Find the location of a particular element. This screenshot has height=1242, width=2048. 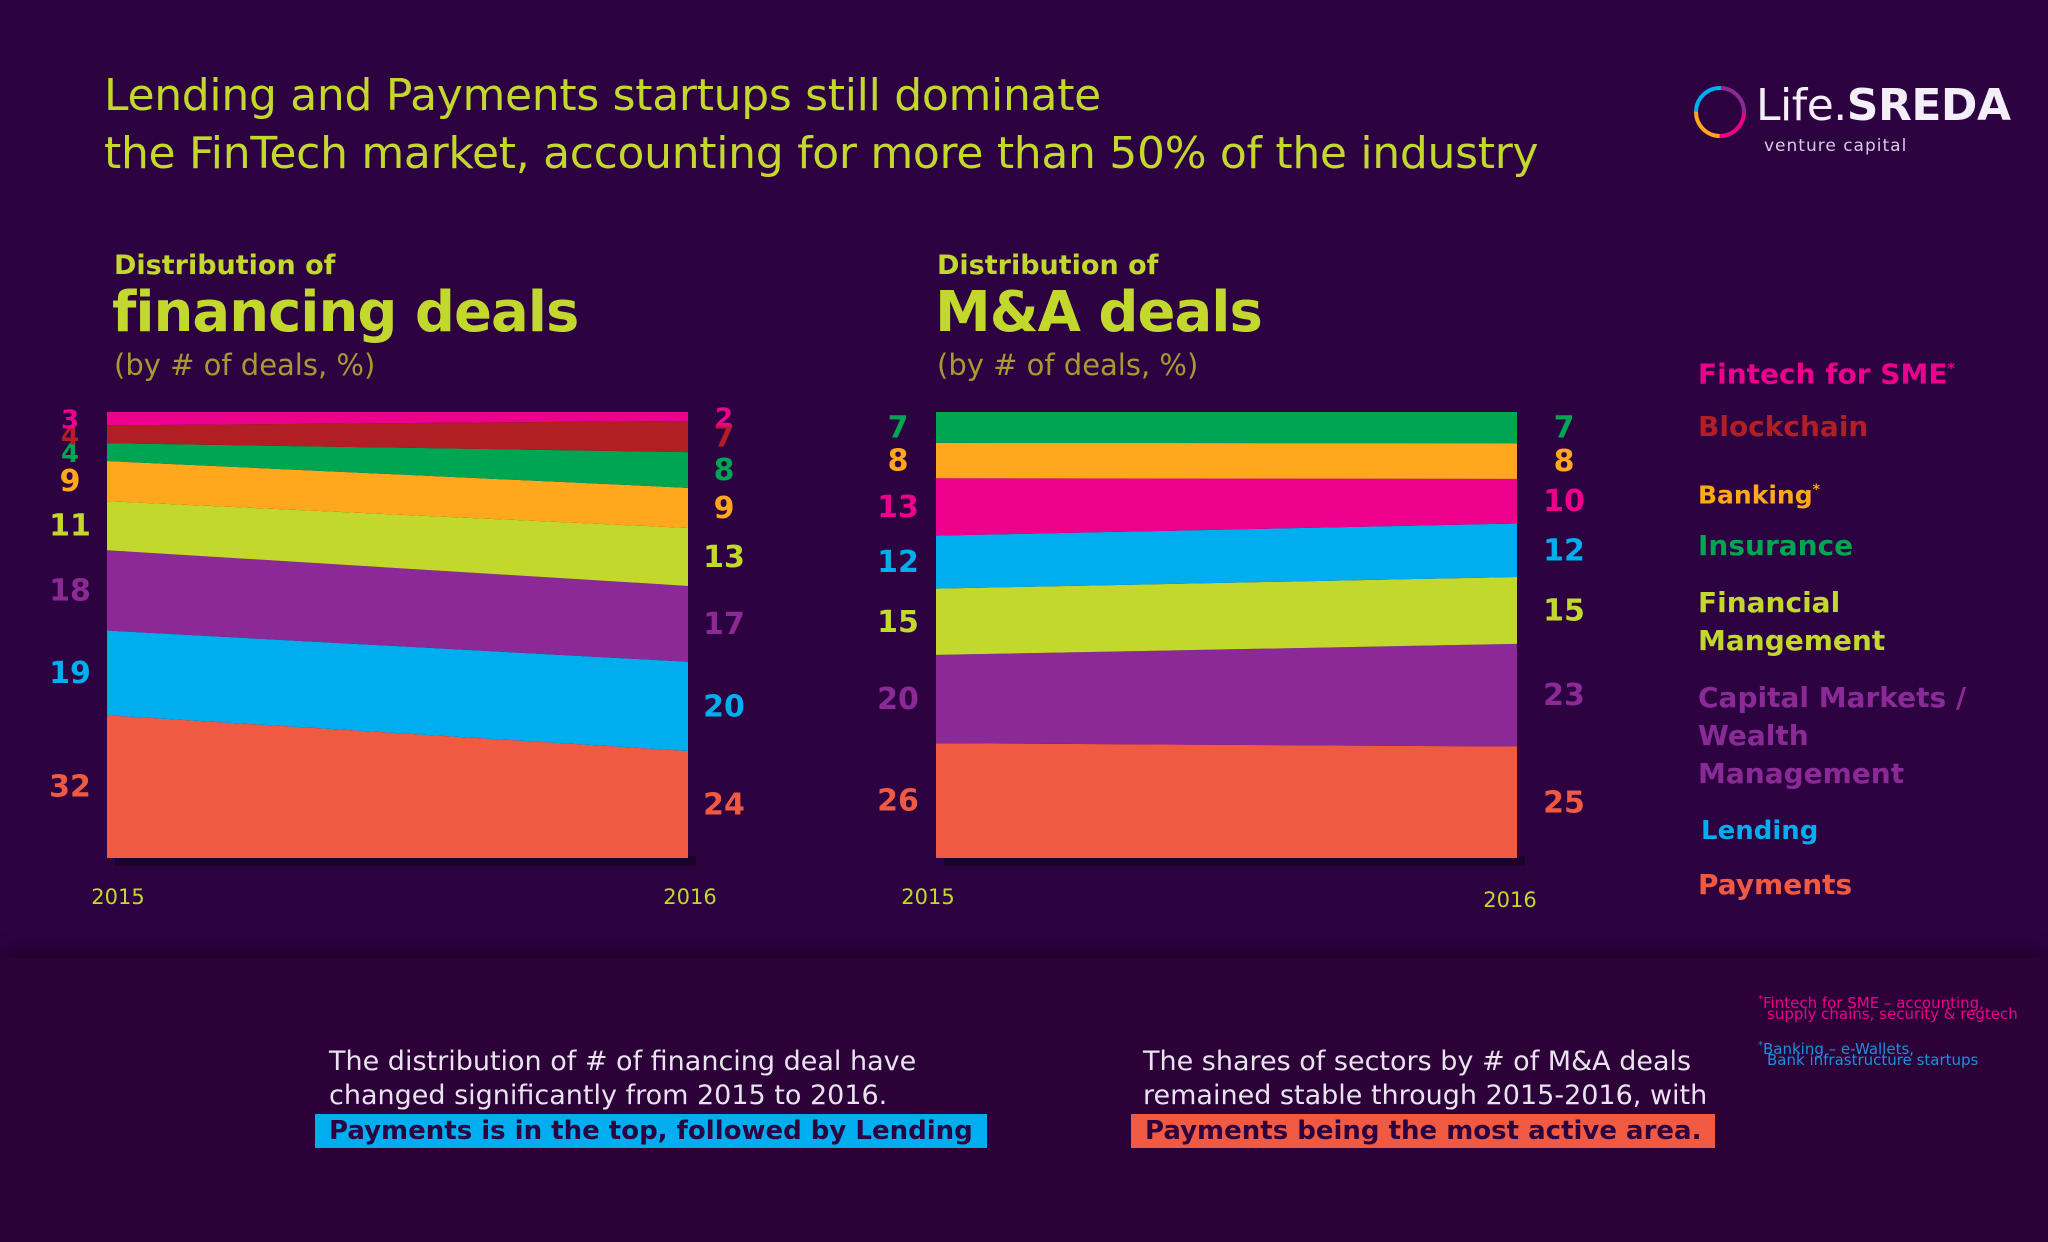

area-band-blockchain is located at coordinates (397, 436).